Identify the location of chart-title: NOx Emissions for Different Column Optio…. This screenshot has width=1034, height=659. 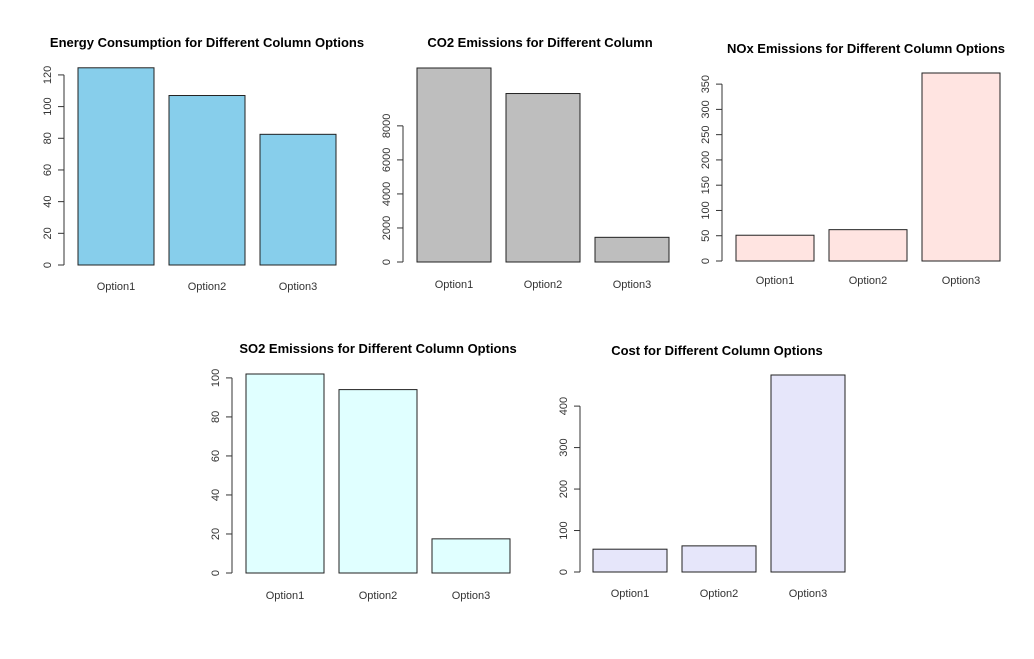
(866, 48).